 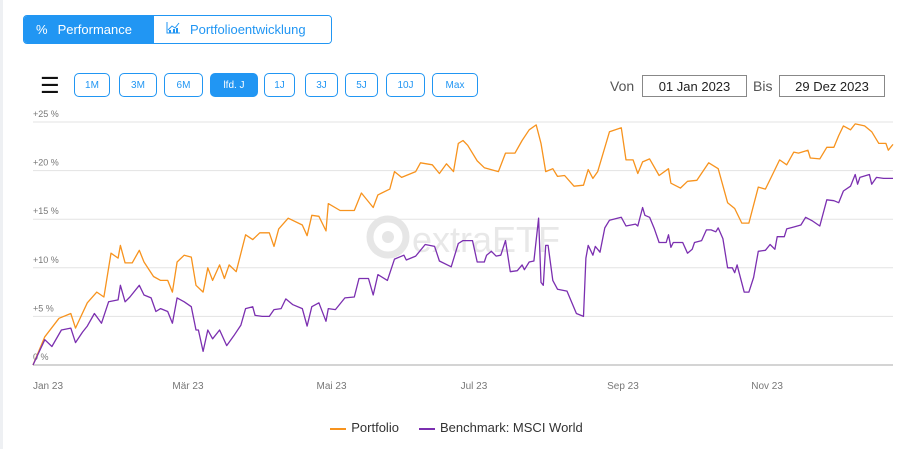 I want to click on legend: Portfolio Benchmark: MSCI World, so click(x=456, y=427).